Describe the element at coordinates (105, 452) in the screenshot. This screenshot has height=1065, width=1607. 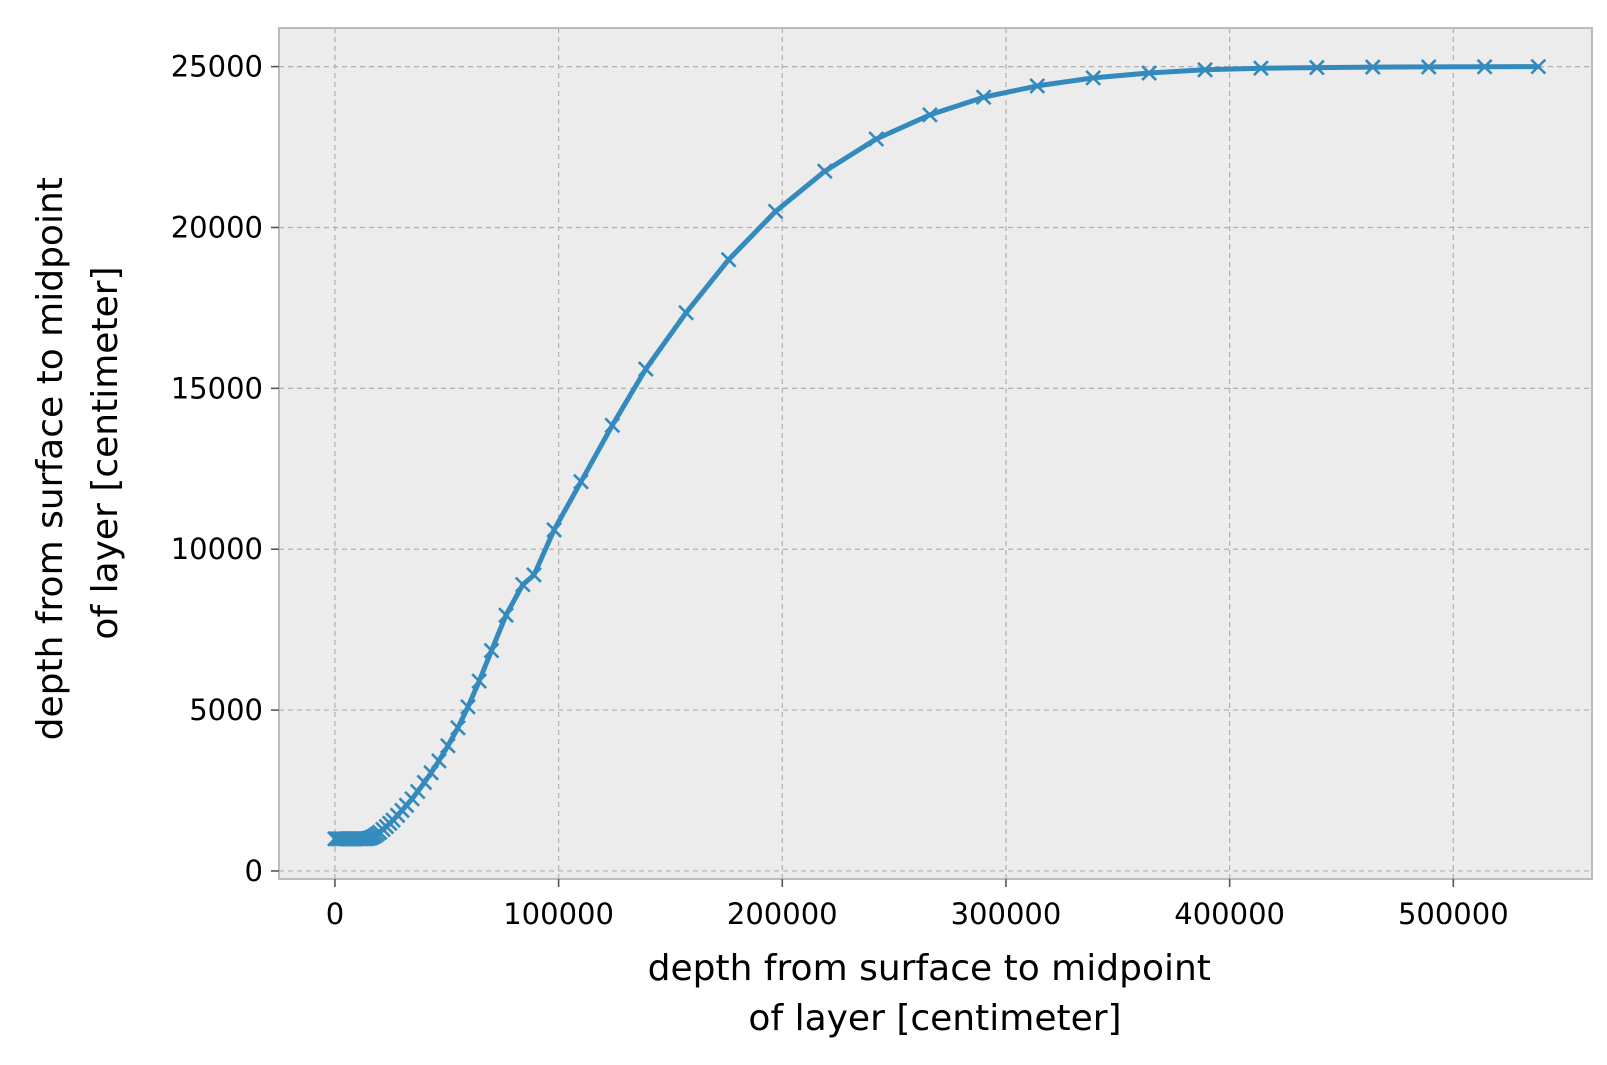
I see `y-axis-title-line-2: of layer [centimeter]` at that location.